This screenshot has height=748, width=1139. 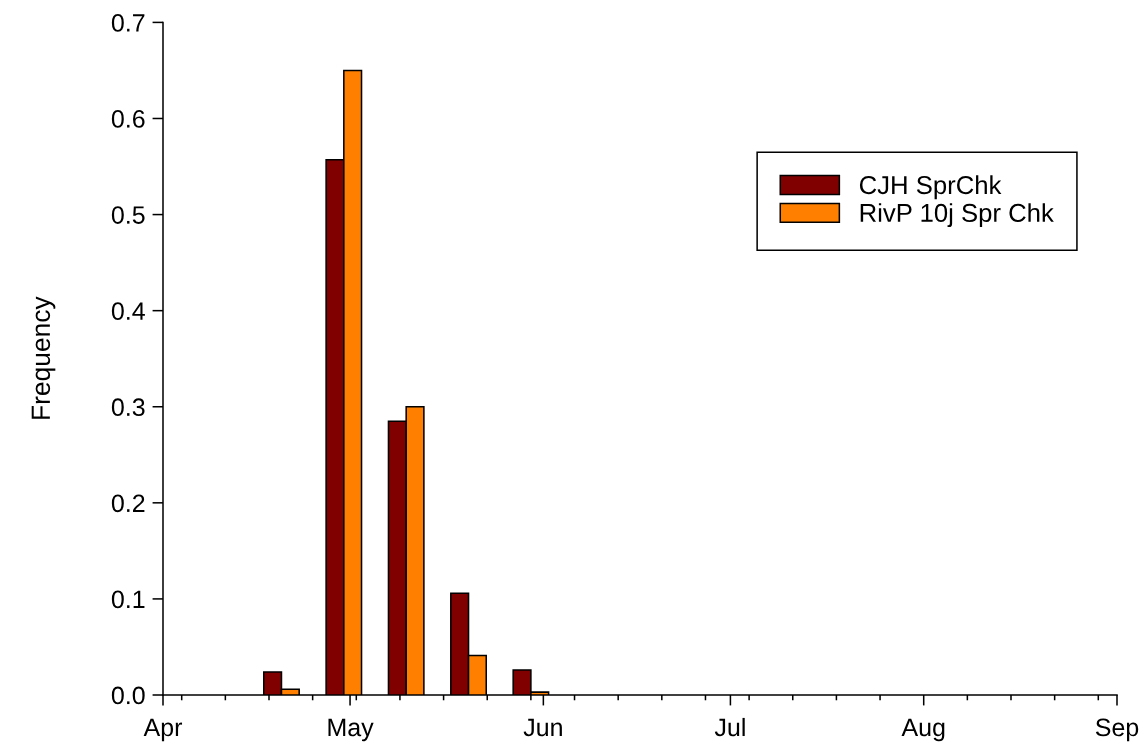 What do you see at coordinates (1117, 730) in the screenshot?
I see `x-tick-label: Sep` at bounding box center [1117, 730].